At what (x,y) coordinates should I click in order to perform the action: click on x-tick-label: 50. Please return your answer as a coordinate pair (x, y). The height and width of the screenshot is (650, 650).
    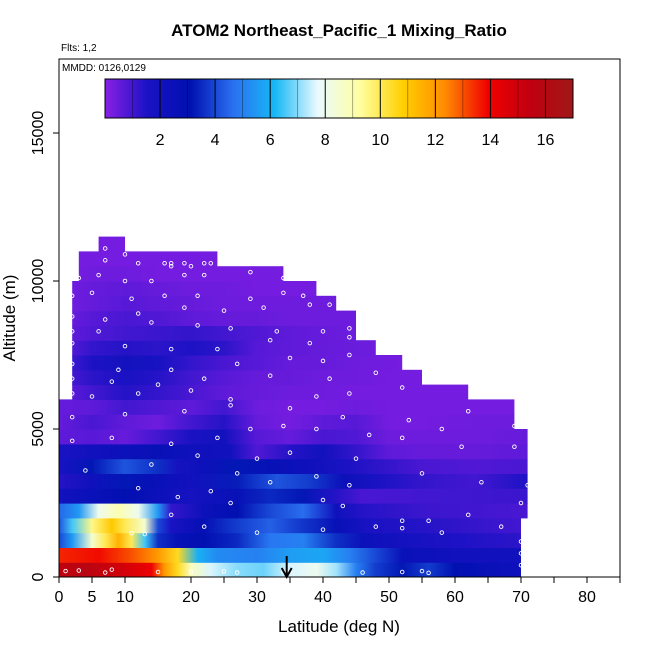
    Looking at the image, I should click on (389, 597).